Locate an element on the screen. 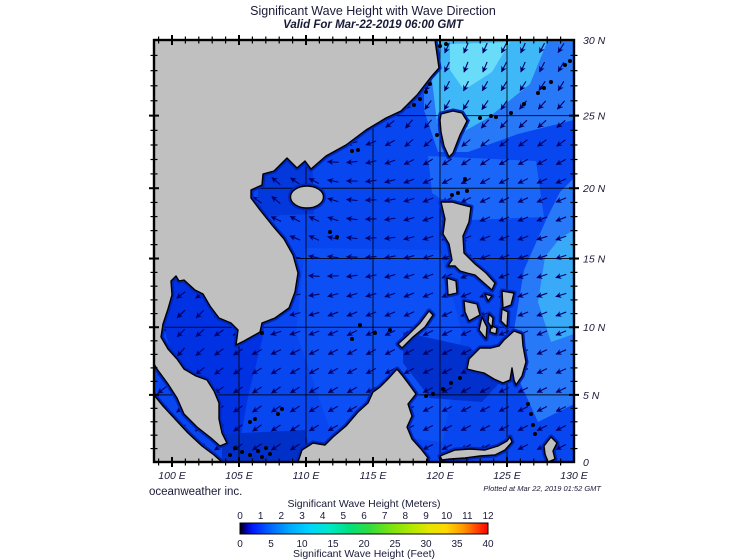 Image resolution: width=755 pixels, height=560 pixels. feet-tick-label: 0 is located at coordinates (240, 544).